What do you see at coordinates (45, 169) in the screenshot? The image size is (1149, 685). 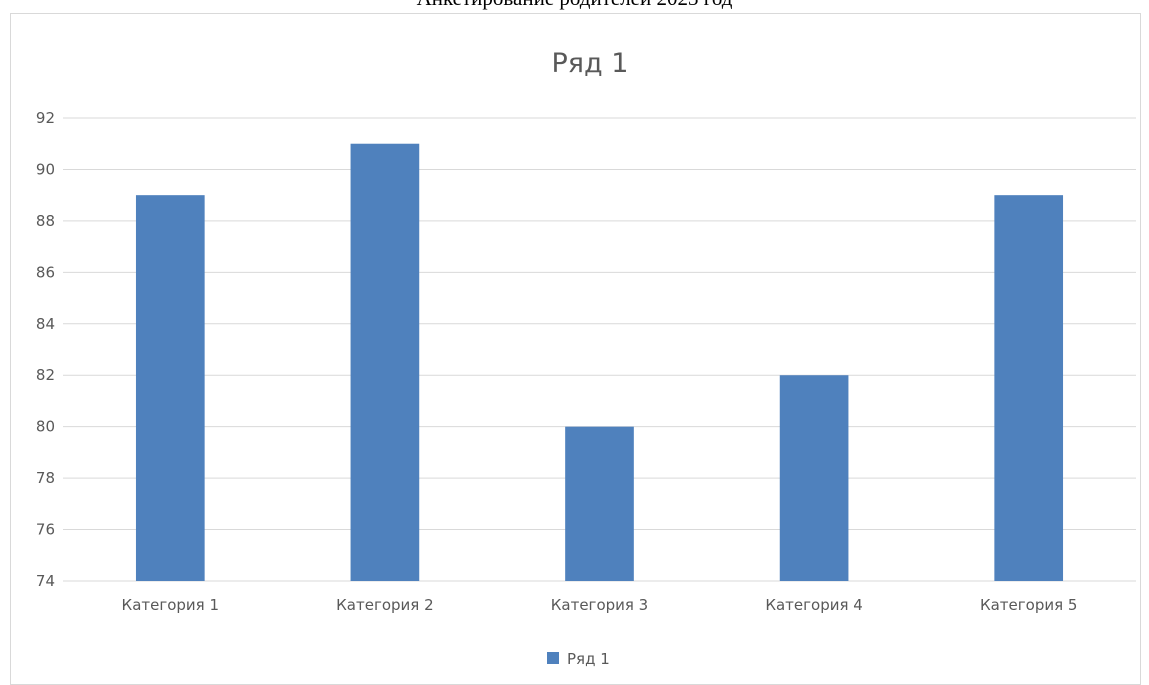 I see `y-tick-label: 90` at bounding box center [45, 169].